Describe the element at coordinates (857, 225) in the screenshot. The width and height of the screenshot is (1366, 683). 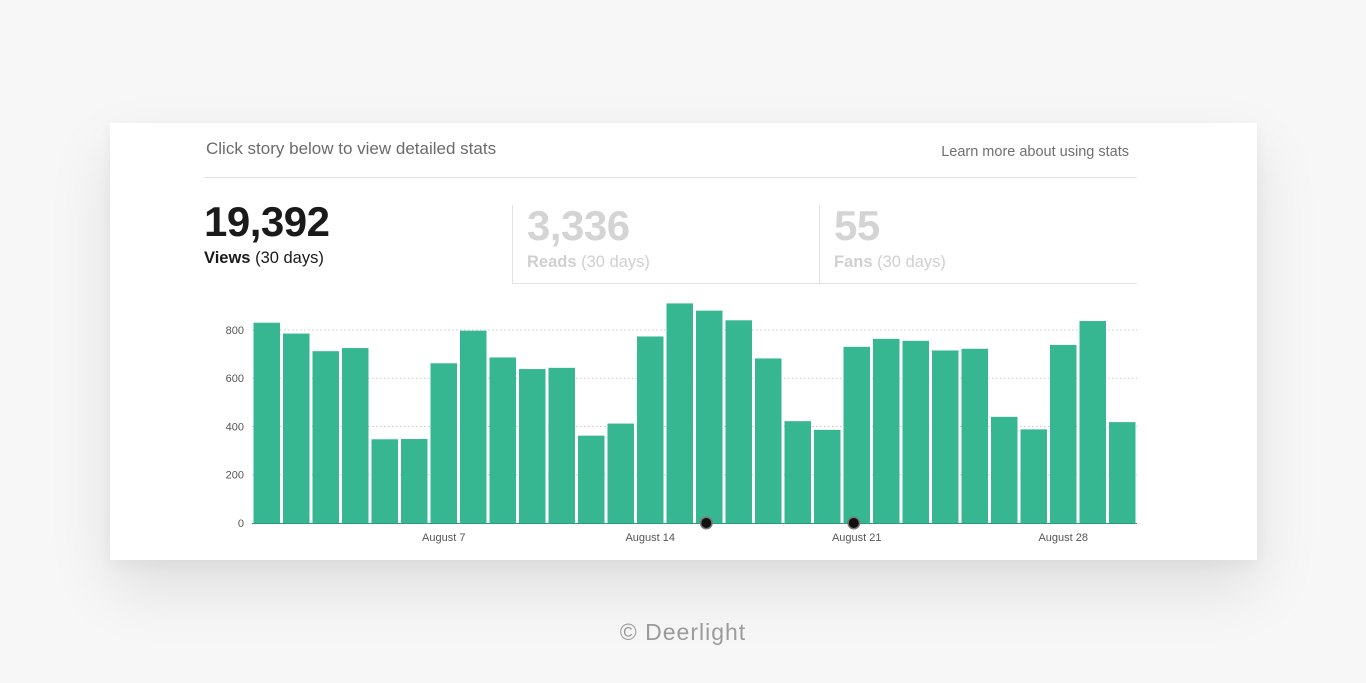
I see `fans-count: 55` at that location.